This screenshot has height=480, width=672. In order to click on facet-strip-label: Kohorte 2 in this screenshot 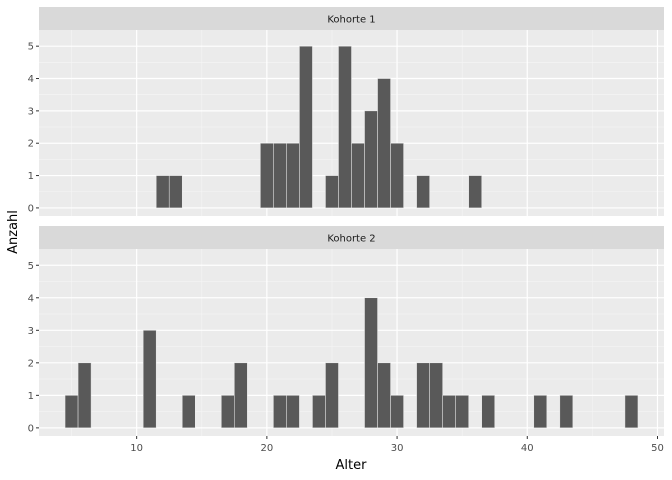, I will do `click(351, 239)`.